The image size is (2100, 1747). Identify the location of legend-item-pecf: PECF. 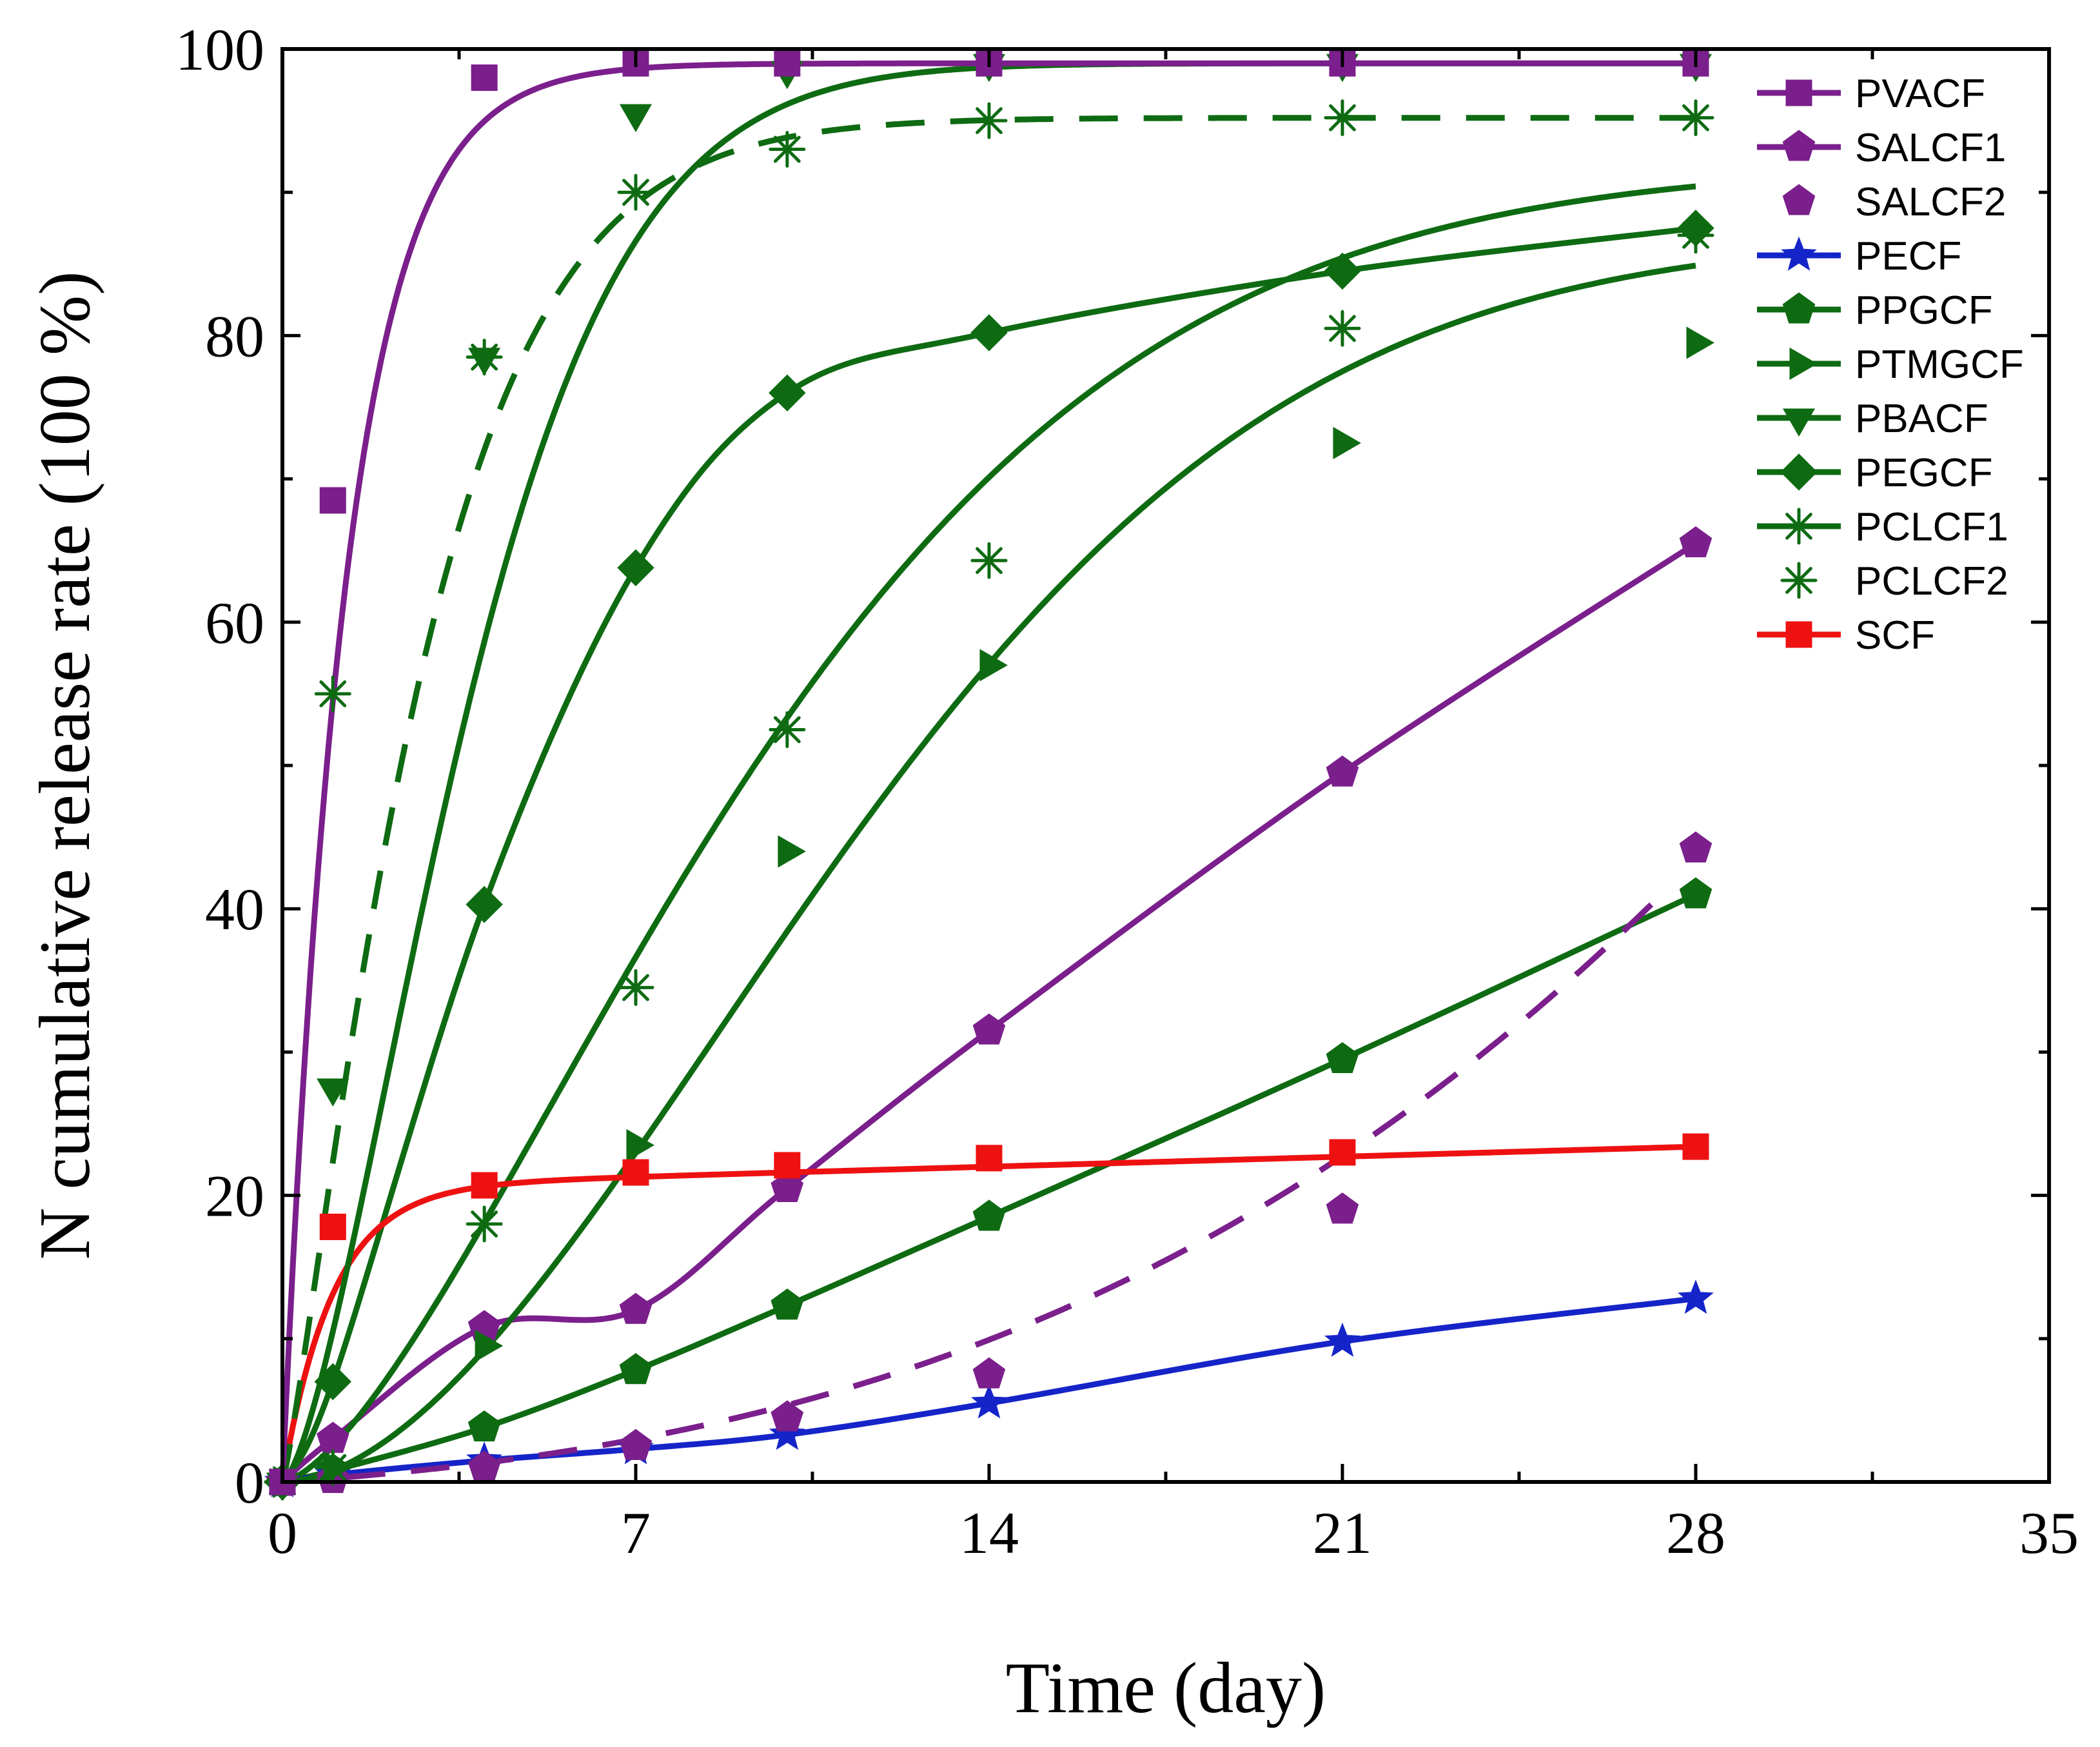
(1859, 256).